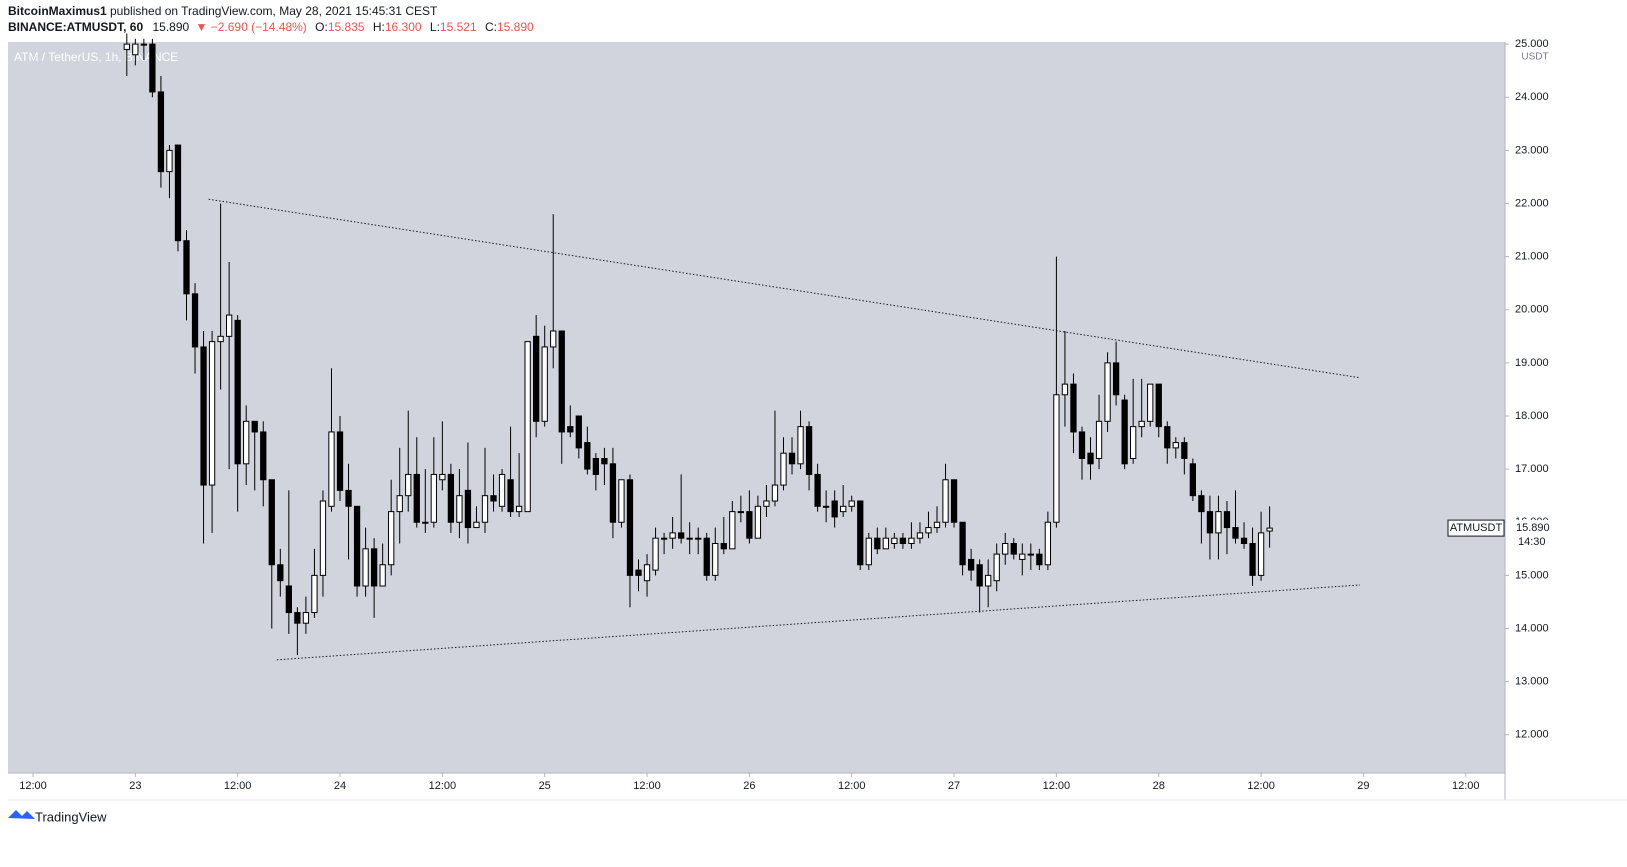  I want to click on y-tick-label: 25.000, so click(1532, 44).